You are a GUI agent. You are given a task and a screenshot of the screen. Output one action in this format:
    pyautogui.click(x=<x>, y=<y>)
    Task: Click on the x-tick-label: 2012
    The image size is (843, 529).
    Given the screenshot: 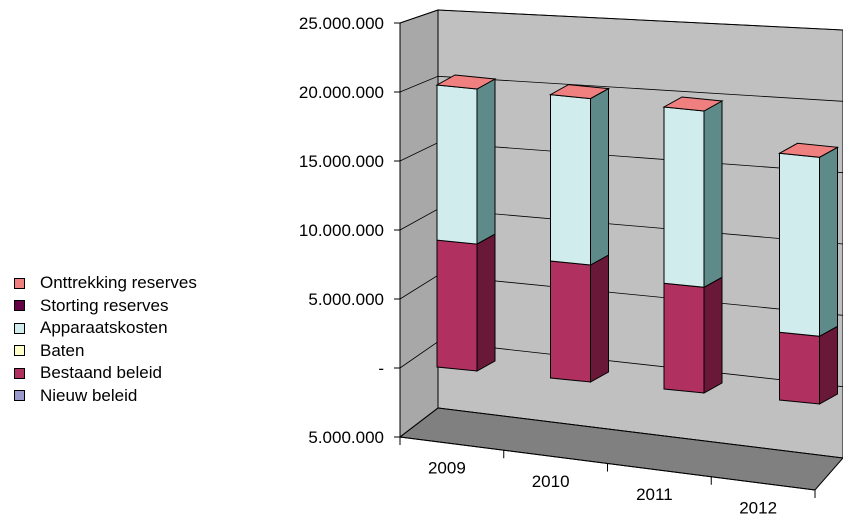 What is the action you would take?
    pyautogui.click(x=758, y=507)
    